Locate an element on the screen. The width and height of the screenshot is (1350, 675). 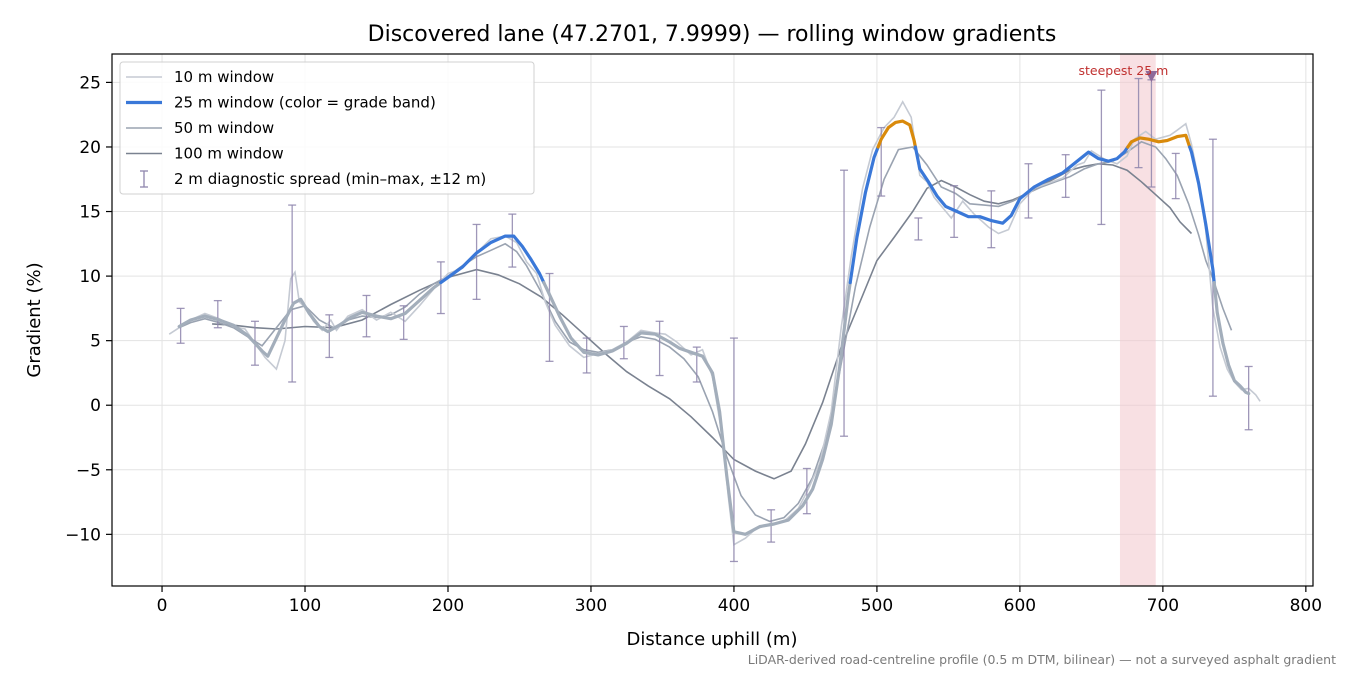
x-tick-label: 500 is located at coordinates (877, 606).